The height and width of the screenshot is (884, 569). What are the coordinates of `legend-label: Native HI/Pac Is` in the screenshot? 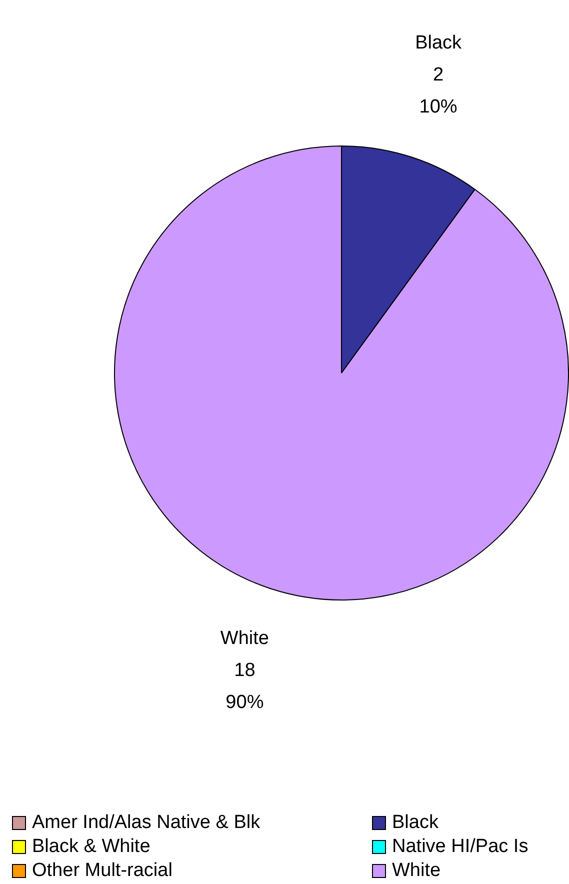 It's located at (460, 847).